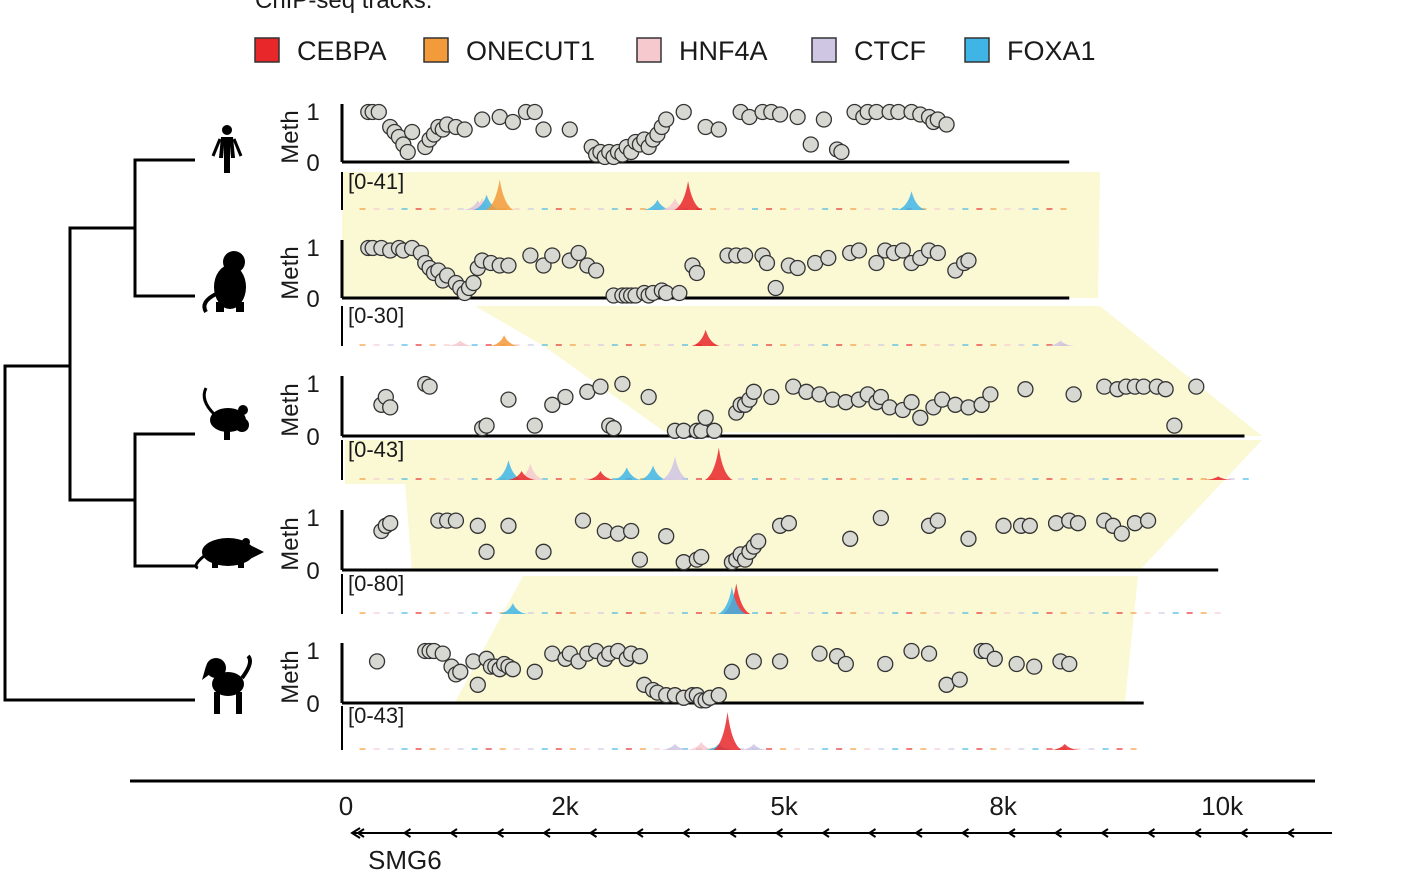 The width and height of the screenshot is (1407, 879). I want to click on chip-noise, so click(790, 613).